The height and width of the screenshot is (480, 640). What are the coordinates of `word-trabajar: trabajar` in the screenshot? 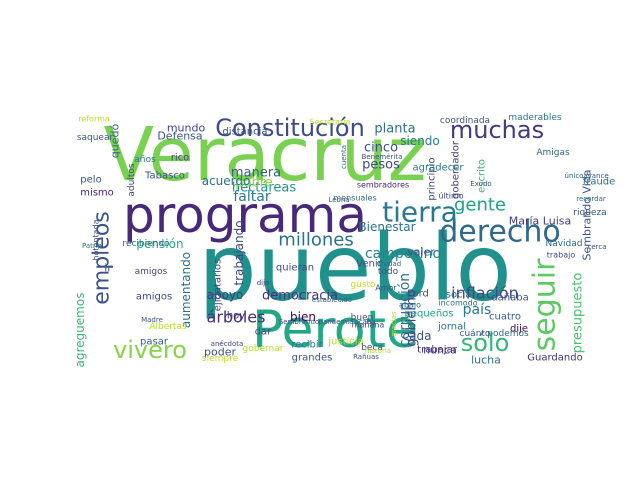 It's located at (437, 350).